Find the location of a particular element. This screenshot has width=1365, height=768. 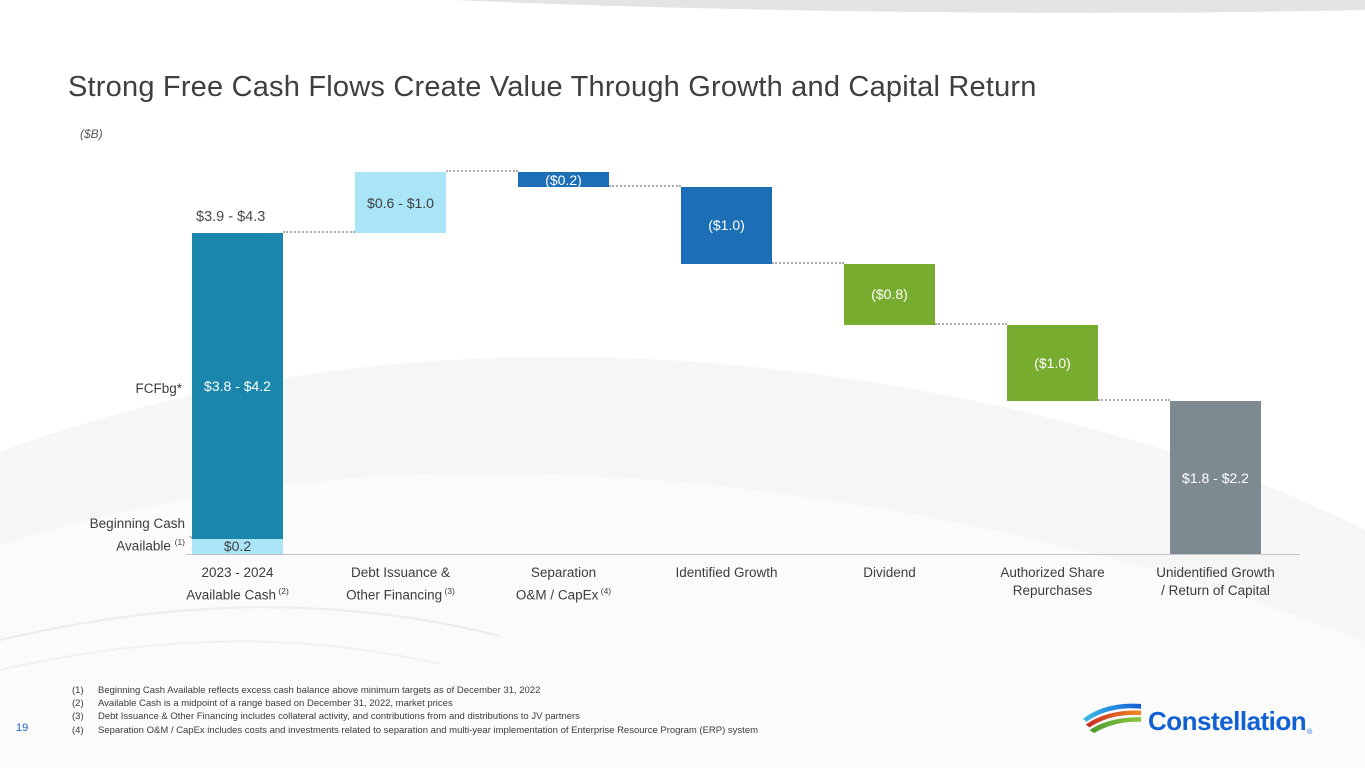

waterfall-bar-debt-issuance: $0.6 - $1.0 is located at coordinates (400, 203).